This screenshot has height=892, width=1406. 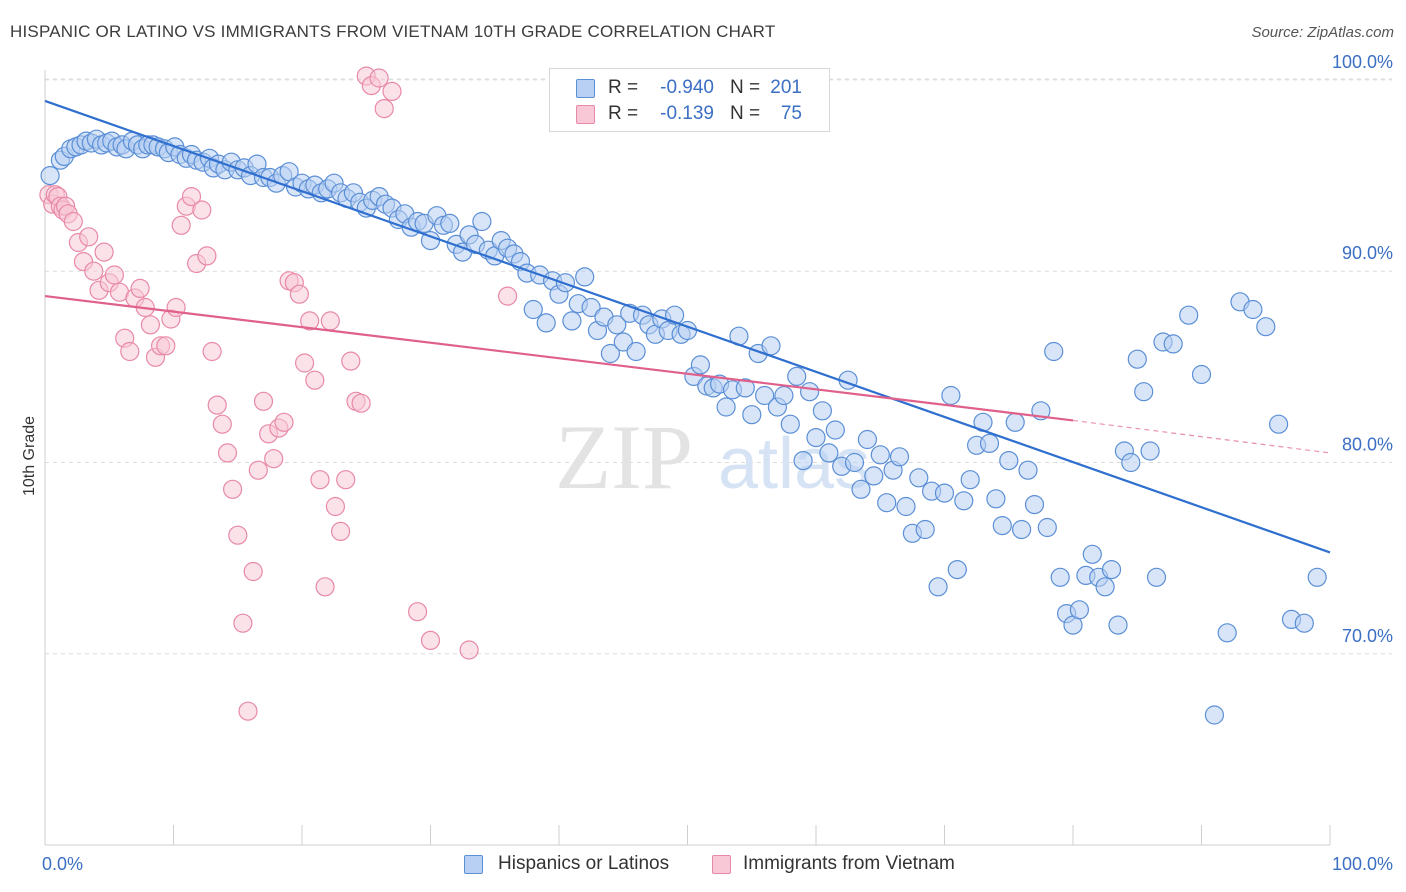 What do you see at coordinates (473, 864) in the screenshot?
I see `swatch-blue` at bounding box center [473, 864].